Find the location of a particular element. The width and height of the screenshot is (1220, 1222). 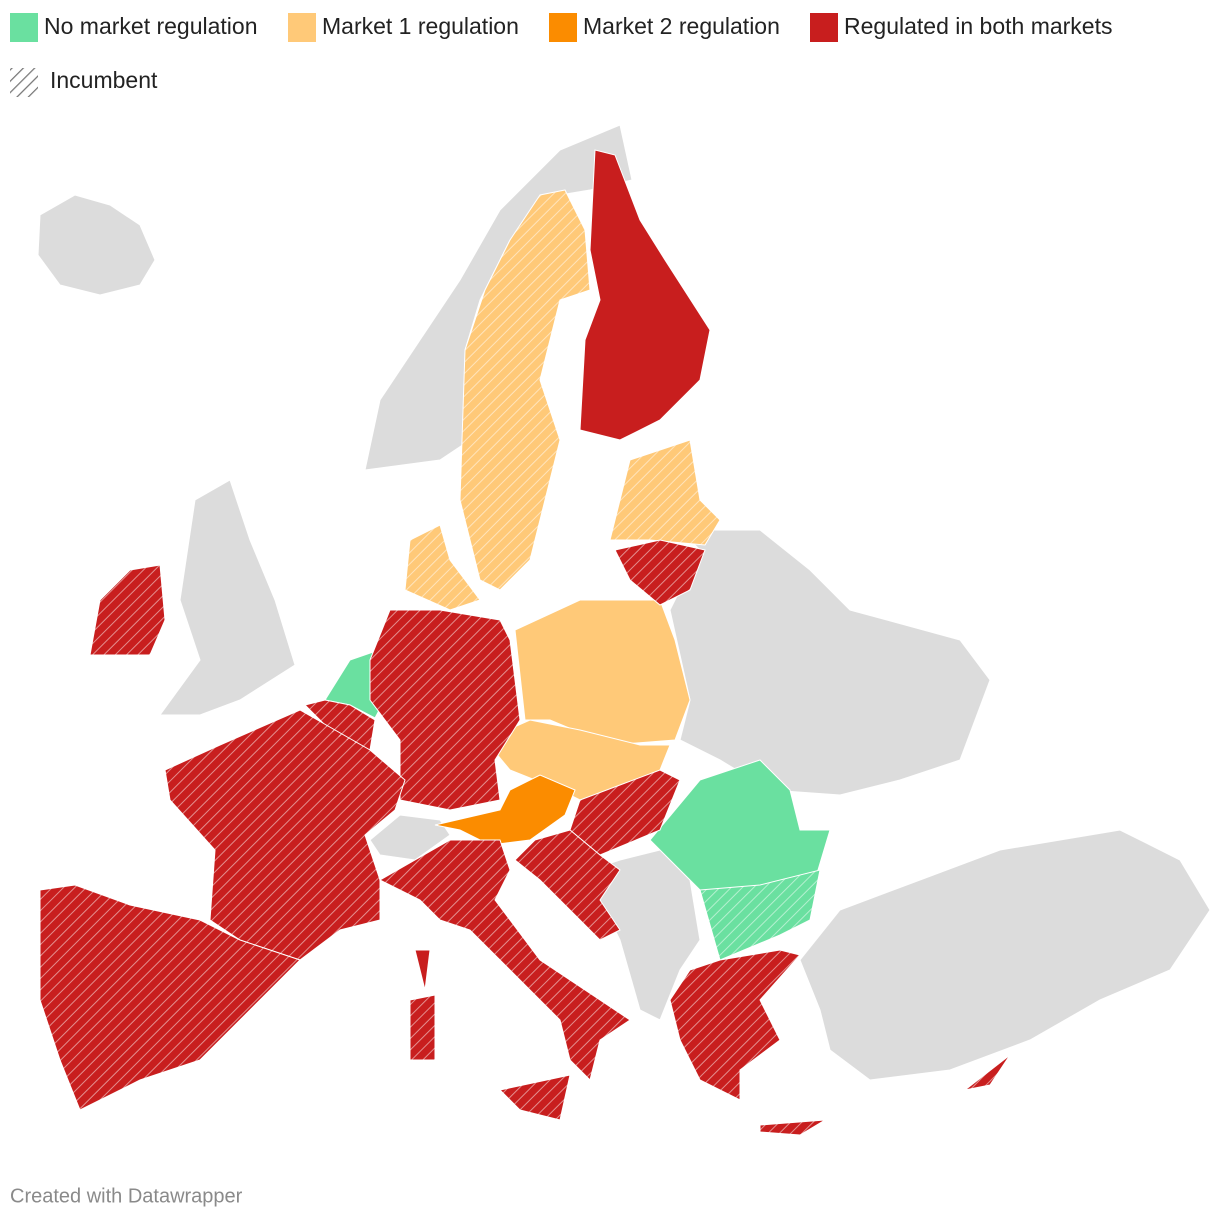

legend-label: Market 1 regulation is located at coordinates (420, 26).